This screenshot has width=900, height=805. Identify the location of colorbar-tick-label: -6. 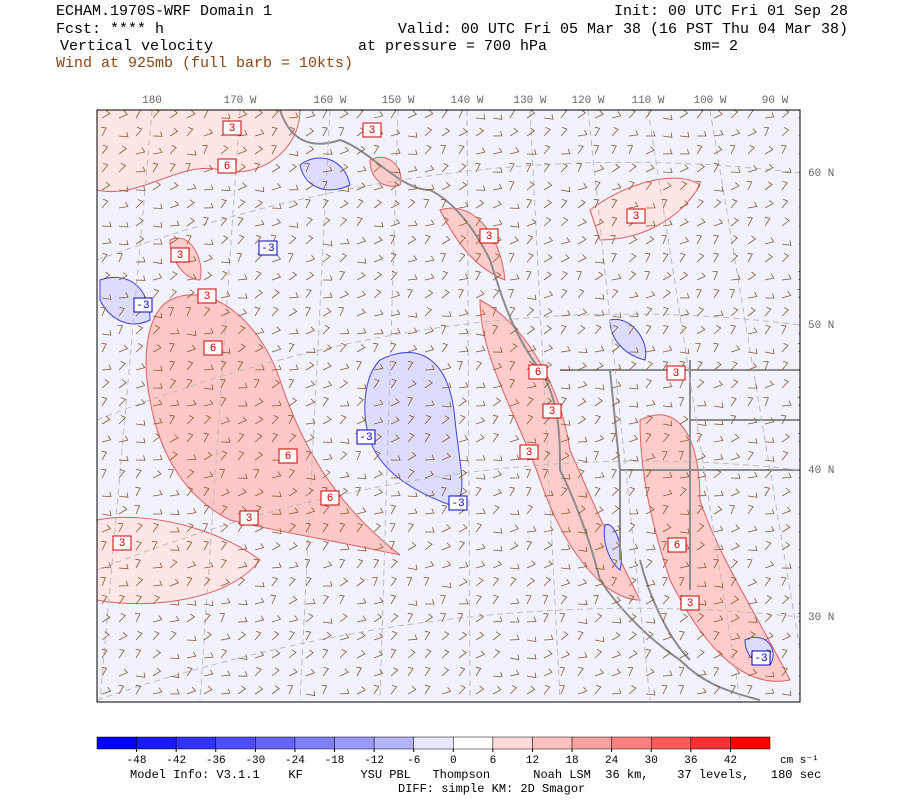
(413, 761).